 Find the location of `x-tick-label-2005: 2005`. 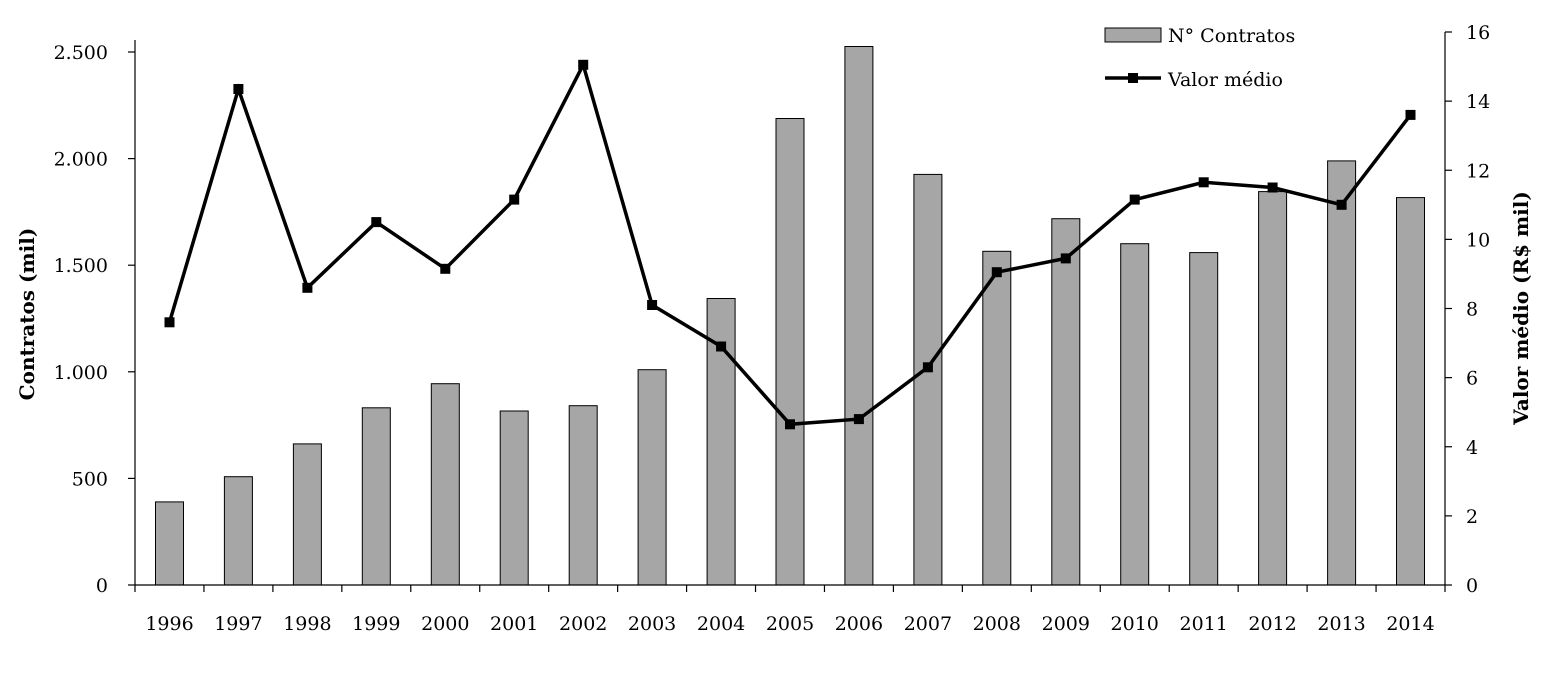

x-tick-label-2005: 2005 is located at coordinates (790, 624).